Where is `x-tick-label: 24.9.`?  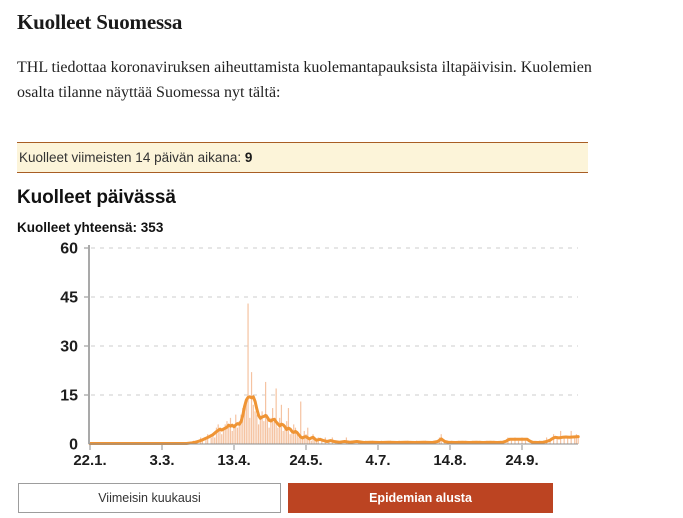
x-tick-label: 24.9. is located at coordinates (521, 460).